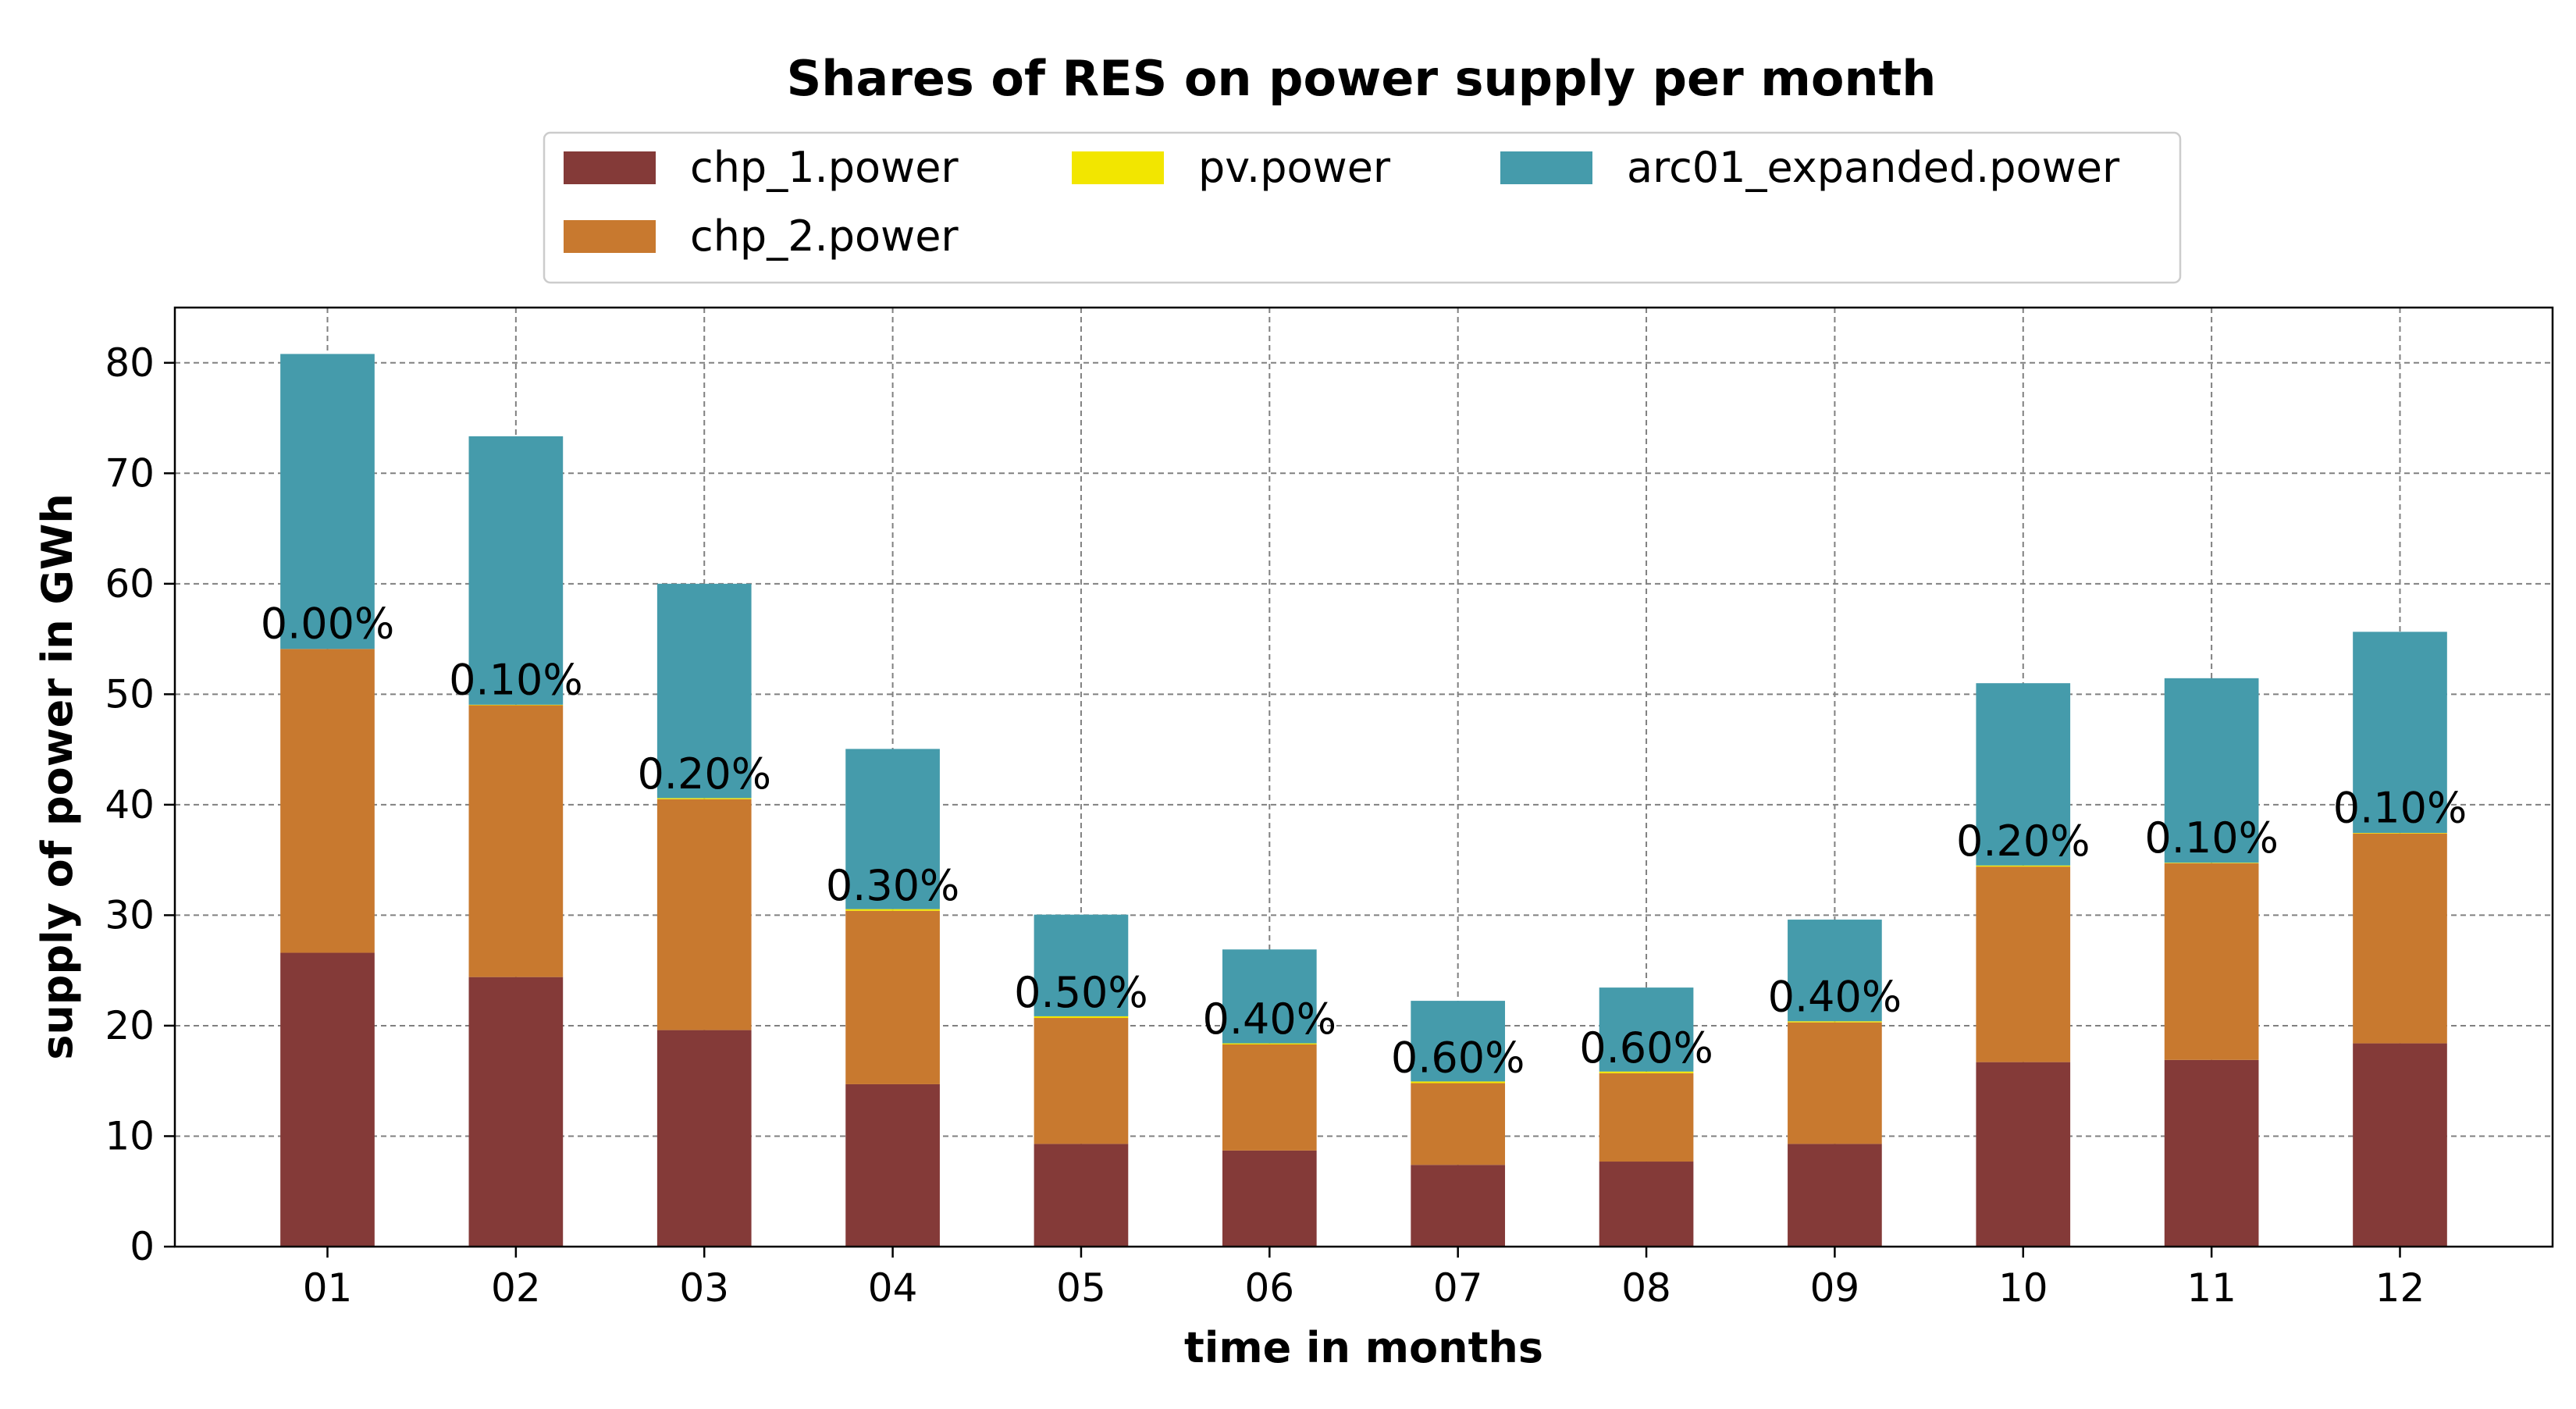 The height and width of the screenshot is (1409, 2576). What do you see at coordinates (2400, 808) in the screenshot?
I see `data-label-12: 0.10%` at bounding box center [2400, 808].